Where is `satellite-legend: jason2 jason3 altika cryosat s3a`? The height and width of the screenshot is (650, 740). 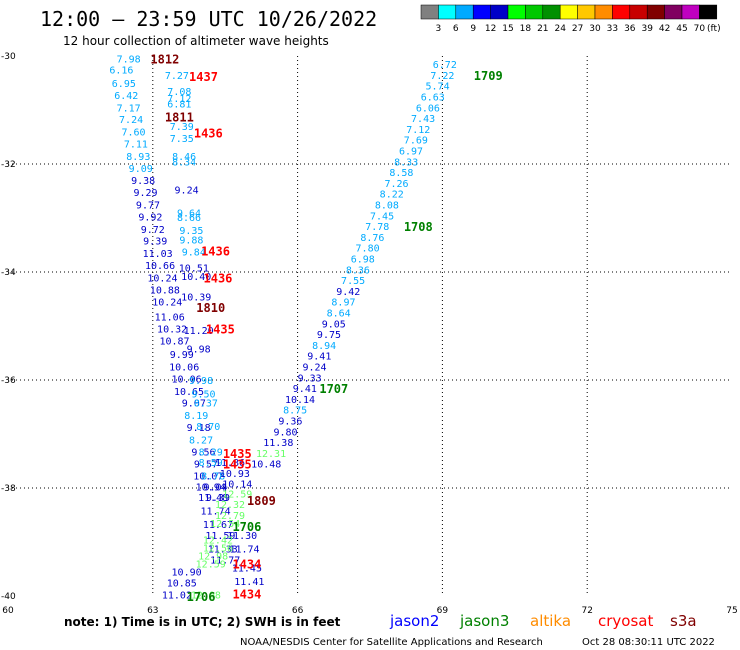
satellite-legend: jason2 jason3 altika cryosat s3a is located at coordinates (543, 621).